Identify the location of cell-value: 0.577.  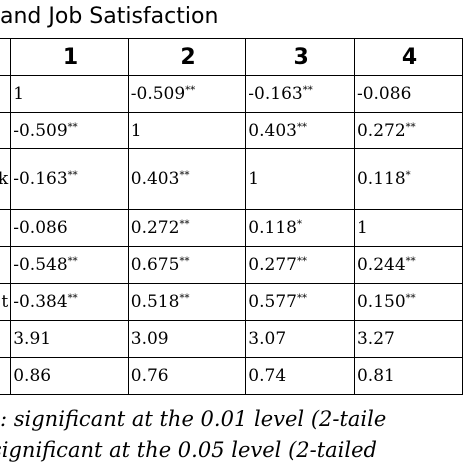
(272, 302).